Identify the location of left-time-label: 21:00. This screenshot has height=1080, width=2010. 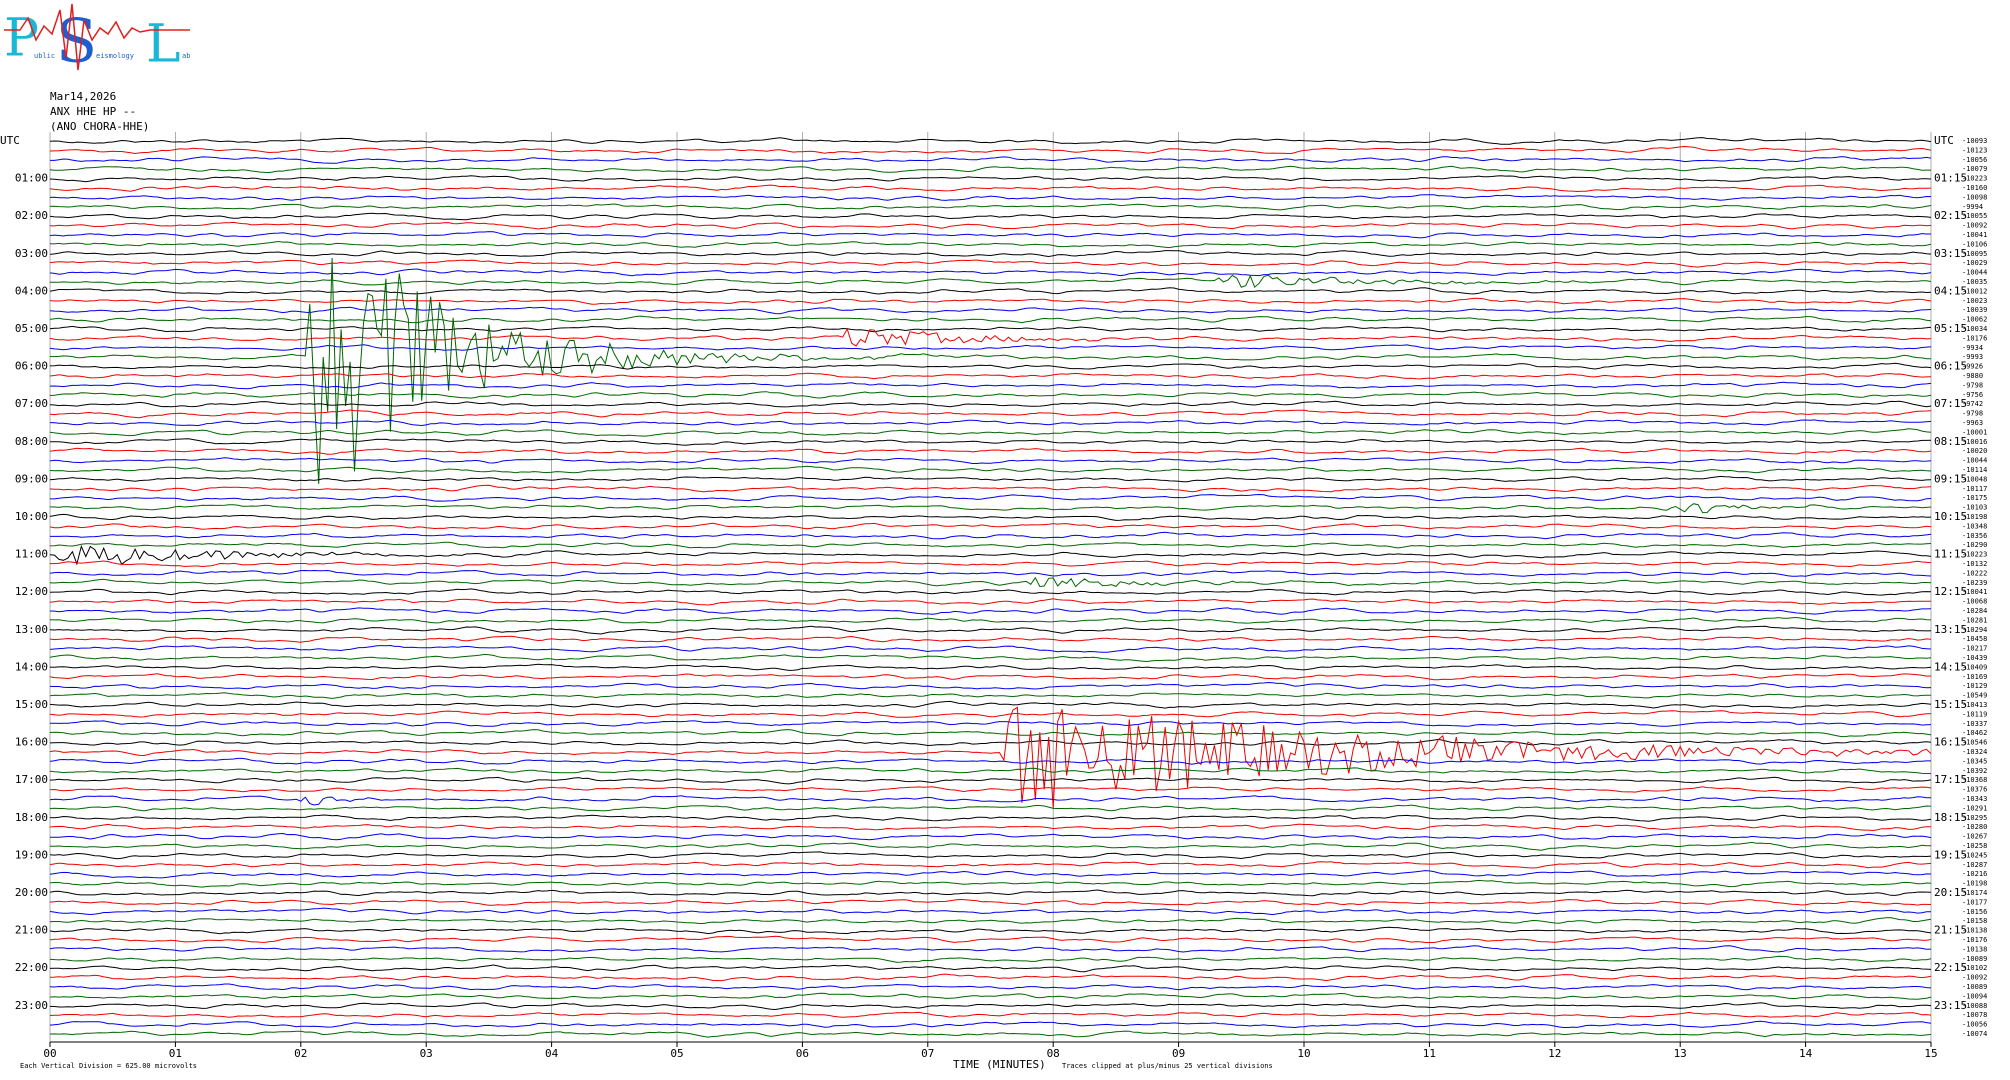
(31, 930).